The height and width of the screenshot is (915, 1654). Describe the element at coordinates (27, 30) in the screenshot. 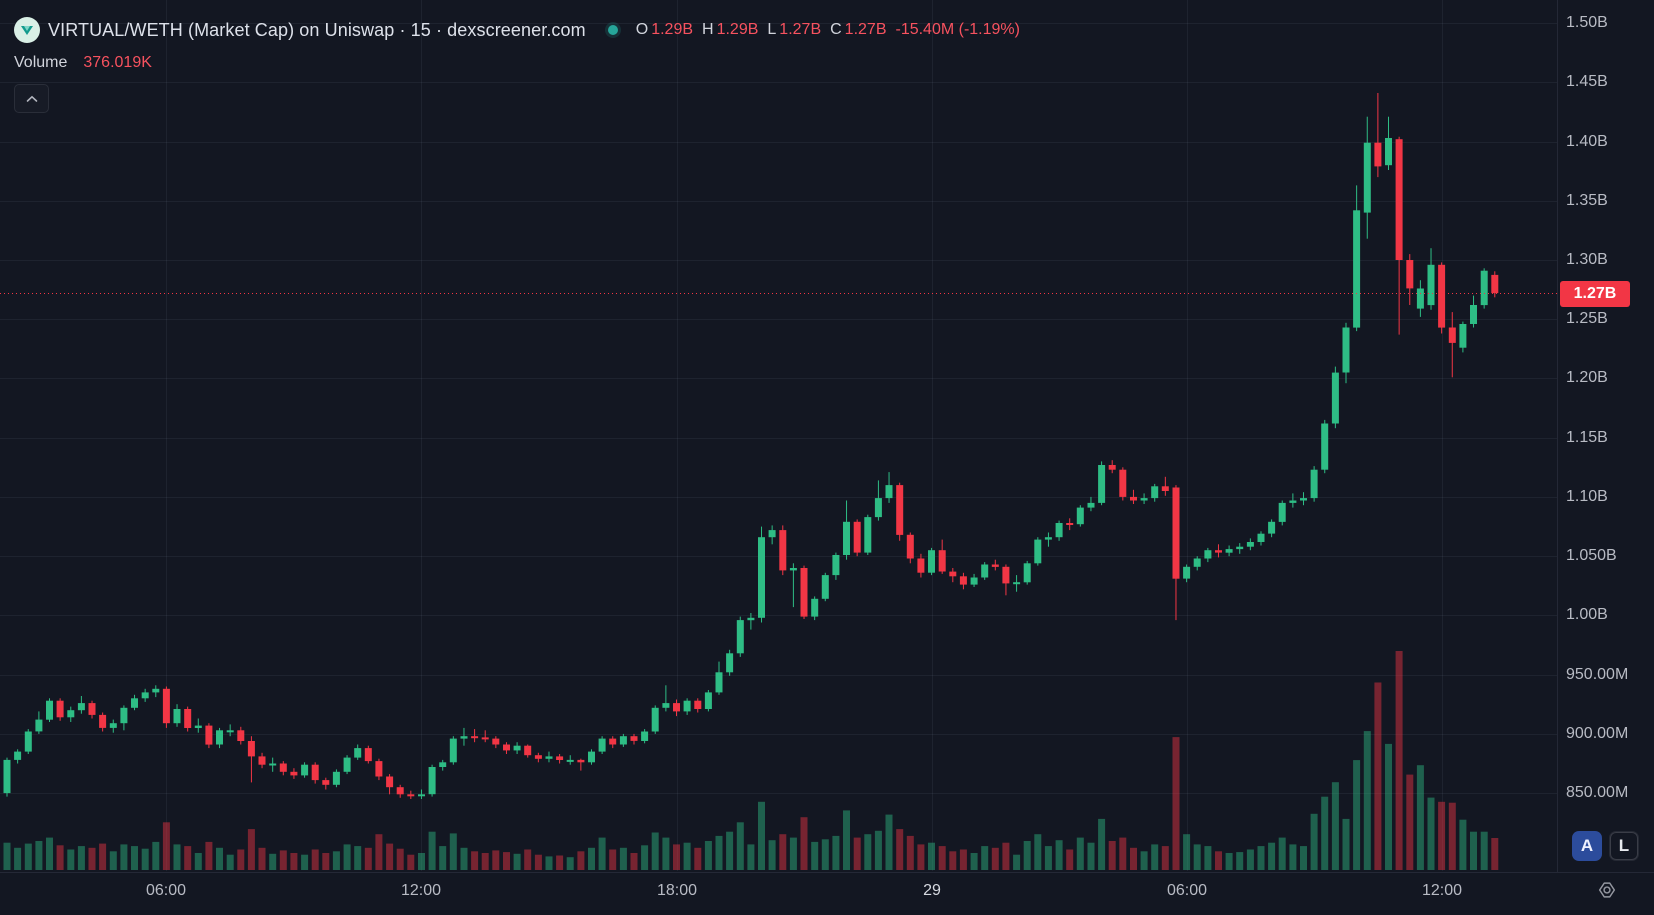

I see `token-logo-icon` at that location.